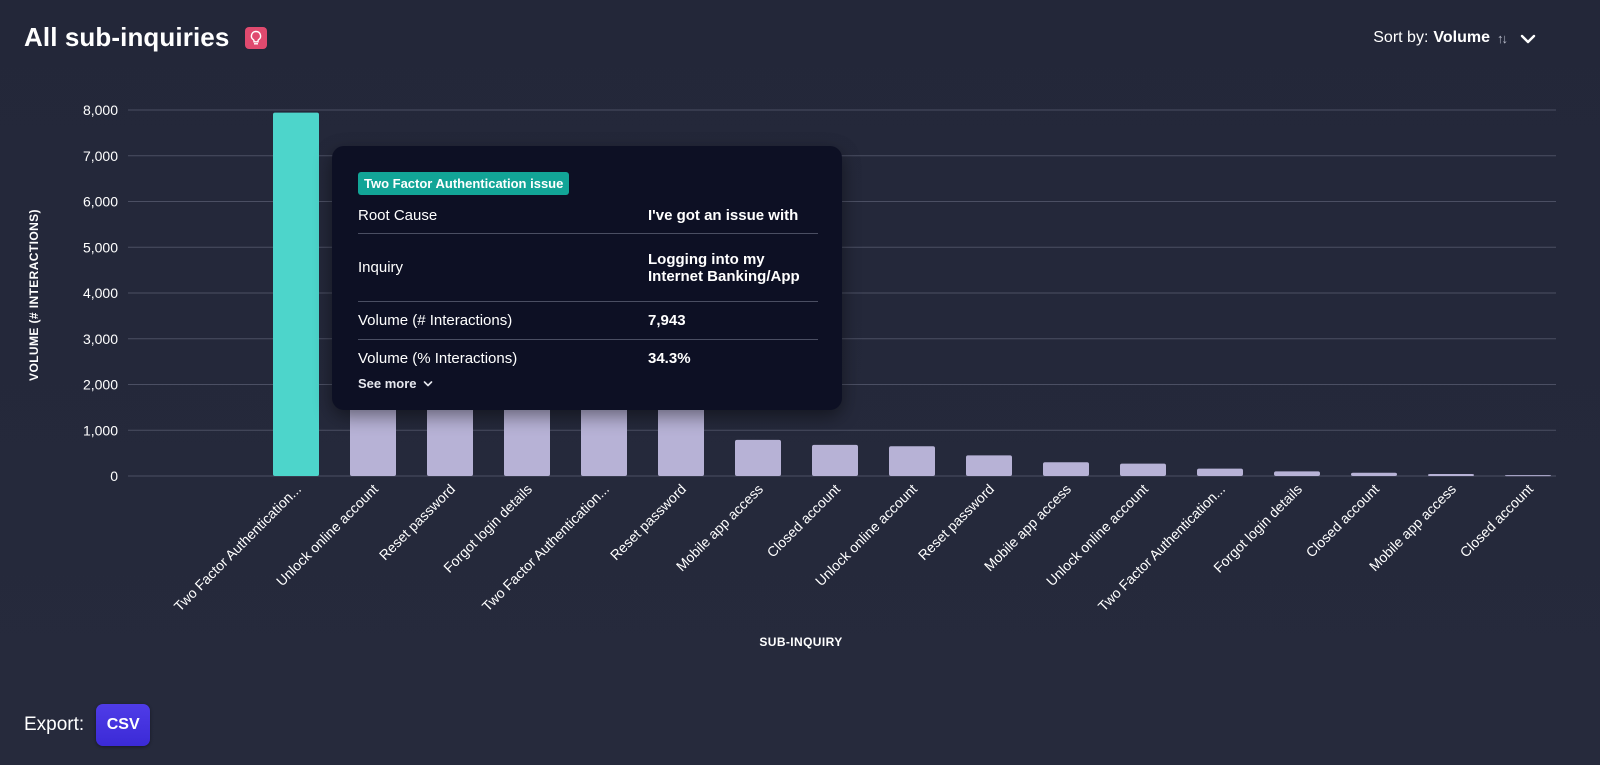 The image size is (1600, 765). I want to click on x-axis-label: SUB-INQUIRY, so click(800, 642).